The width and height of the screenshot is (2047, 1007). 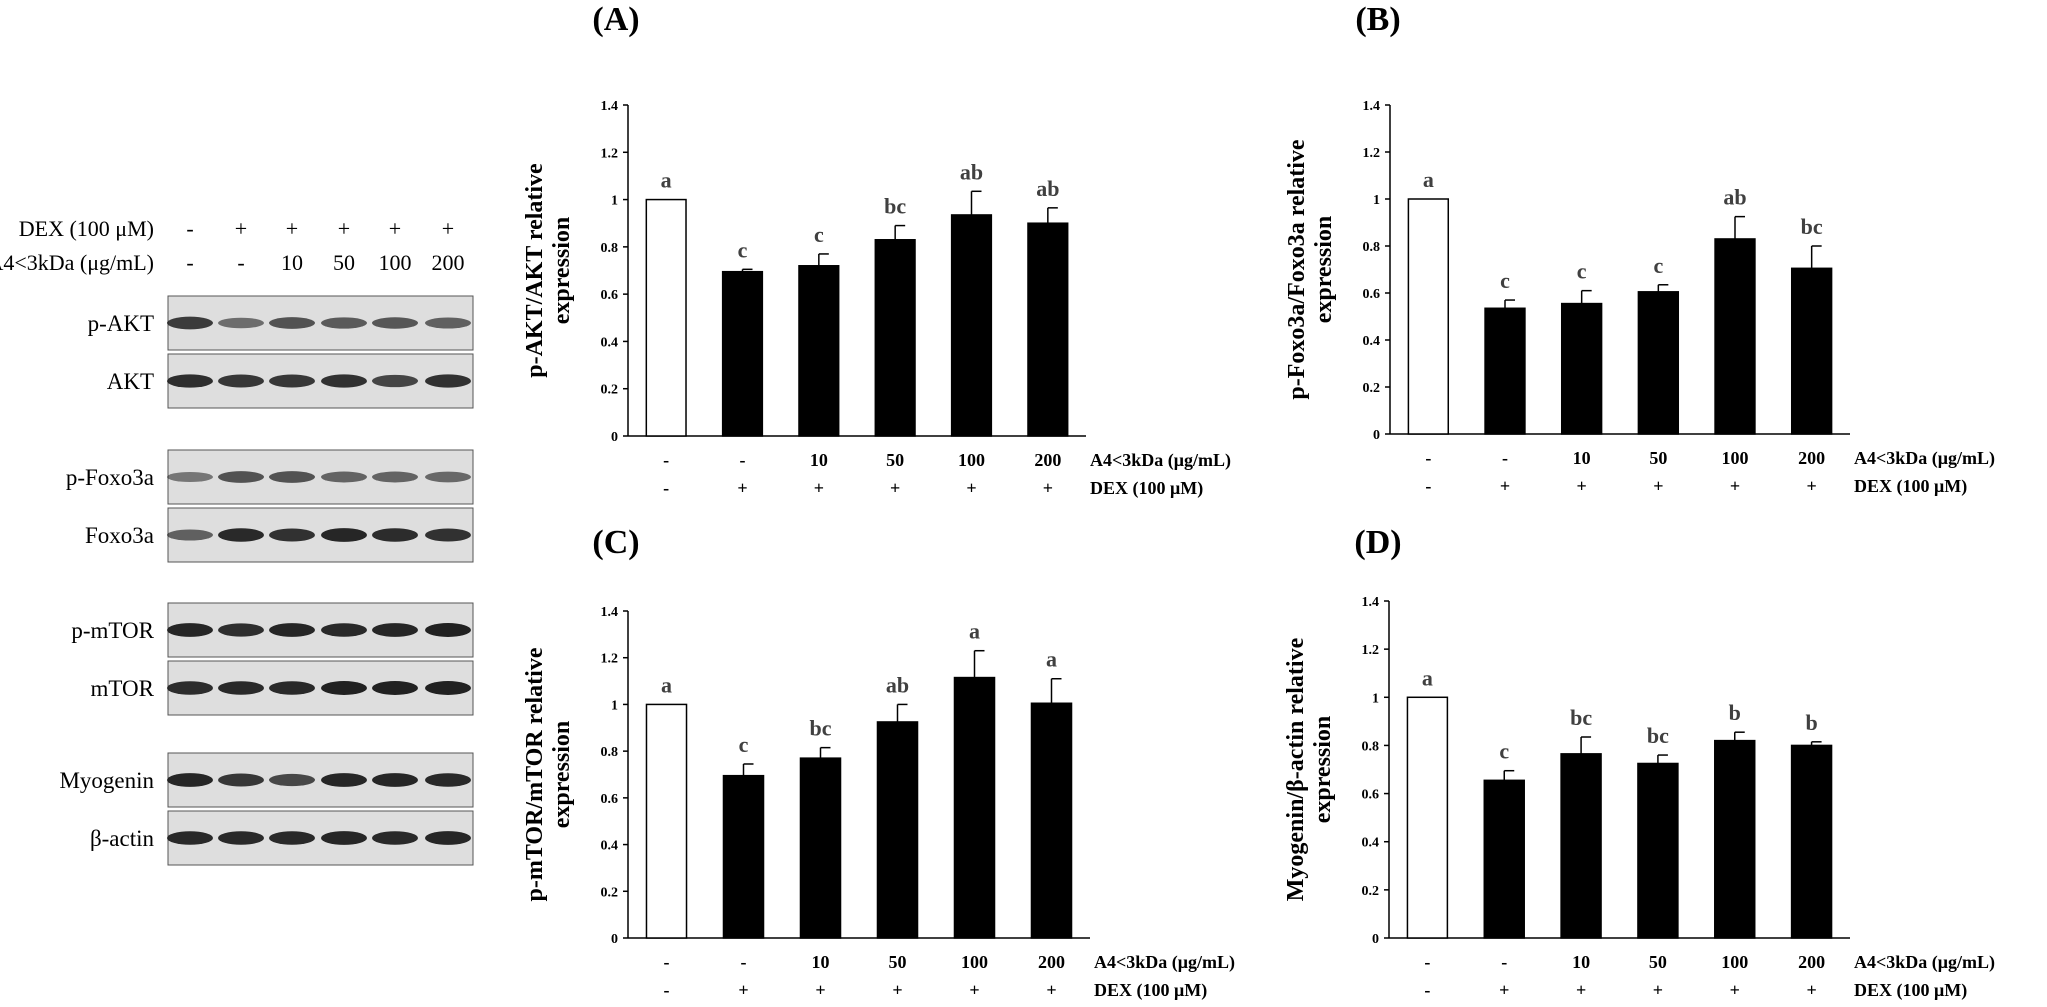 I want to click on blot-band-label: p-mTOR, so click(x=112, y=630).